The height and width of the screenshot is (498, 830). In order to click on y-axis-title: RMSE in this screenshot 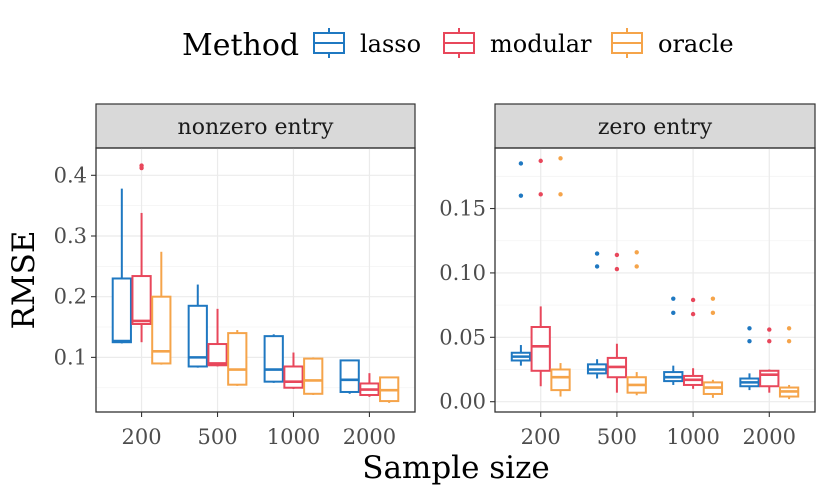, I will do `click(24, 280)`.